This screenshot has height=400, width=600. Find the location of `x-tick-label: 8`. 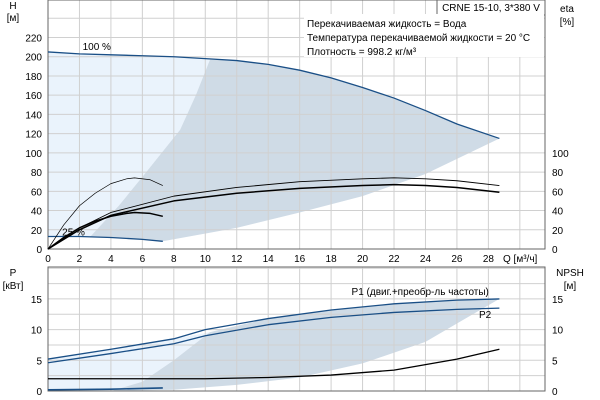

x-tick-label: 8 is located at coordinates (174, 259).